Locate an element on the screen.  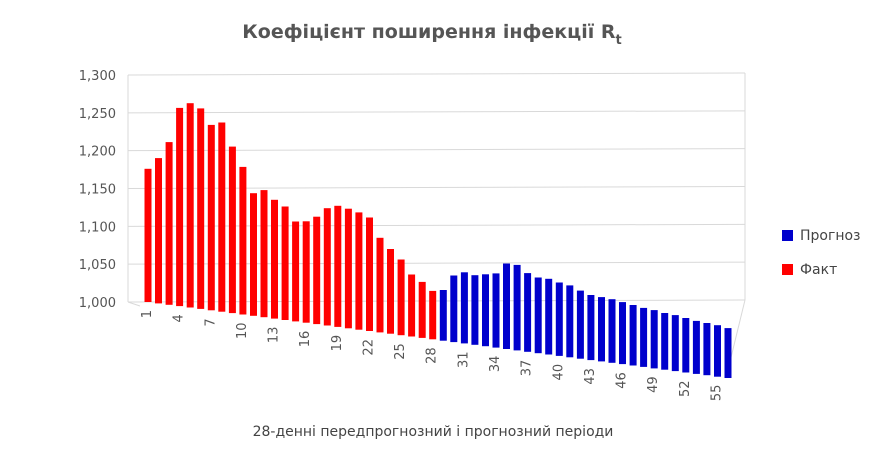
x-tick-label: 31 is located at coordinates (463, 359).